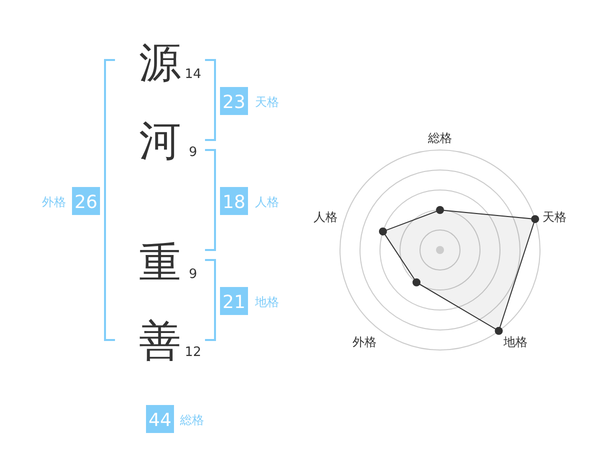 The image size is (600, 470). What do you see at coordinates (160, 420) in the screenshot?
I see `text: 44` at bounding box center [160, 420].